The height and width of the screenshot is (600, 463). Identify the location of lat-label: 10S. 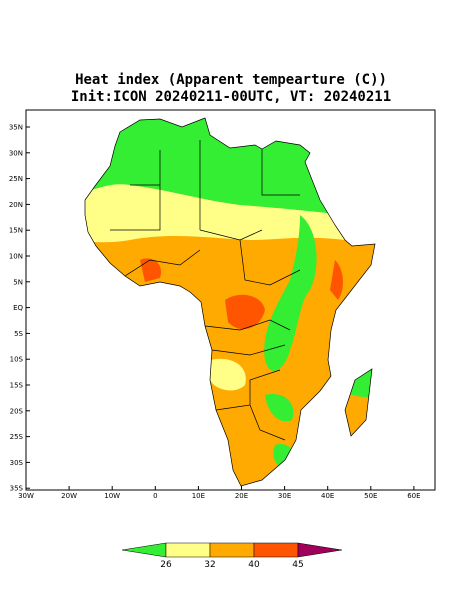
(17, 360).